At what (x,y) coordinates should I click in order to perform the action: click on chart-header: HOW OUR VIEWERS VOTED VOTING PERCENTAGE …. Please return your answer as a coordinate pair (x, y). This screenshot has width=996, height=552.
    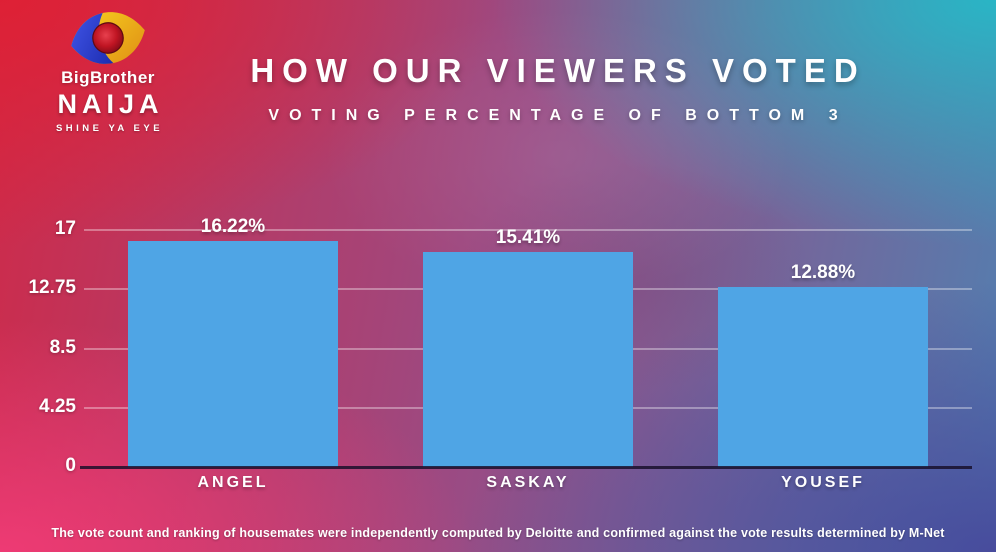
    Looking at the image, I should click on (558, 89).